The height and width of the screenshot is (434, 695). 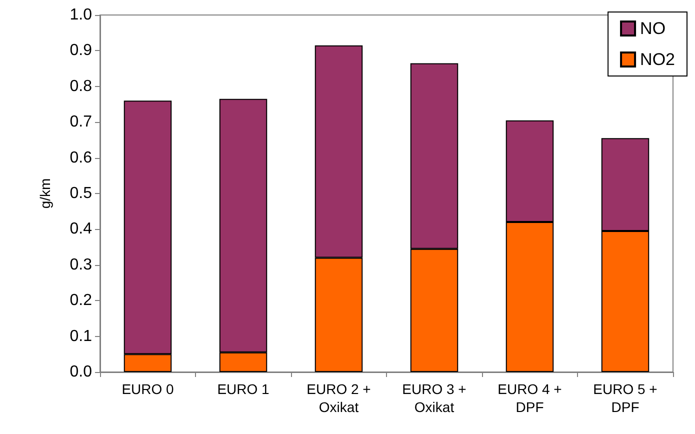 I want to click on y-tick-label: 0.6, so click(x=81, y=157).